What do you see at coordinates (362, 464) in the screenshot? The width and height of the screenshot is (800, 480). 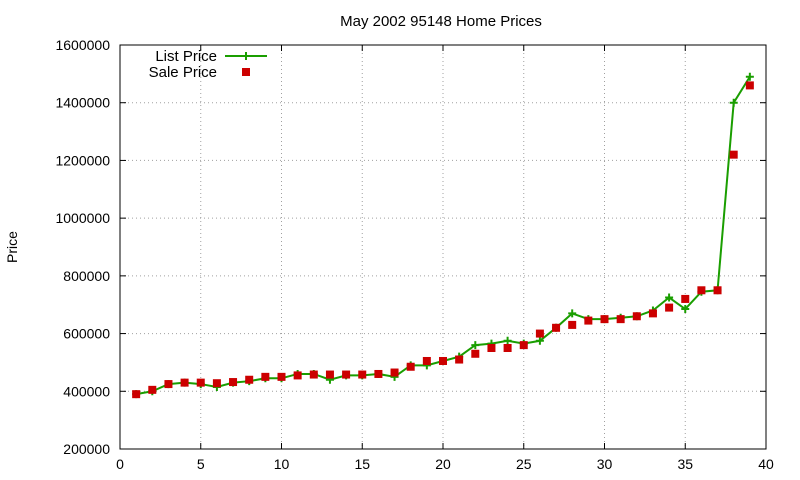 I see `x-tick-label: 15` at bounding box center [362, 464].